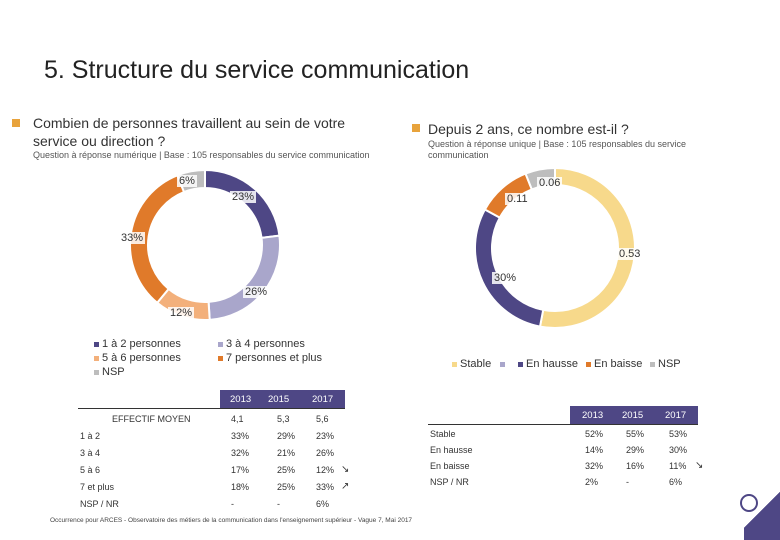  What do you see at coordinates (322, 419) in the screenshot?
I see `table-cell: 5,6` at bounding box center [322, 419].